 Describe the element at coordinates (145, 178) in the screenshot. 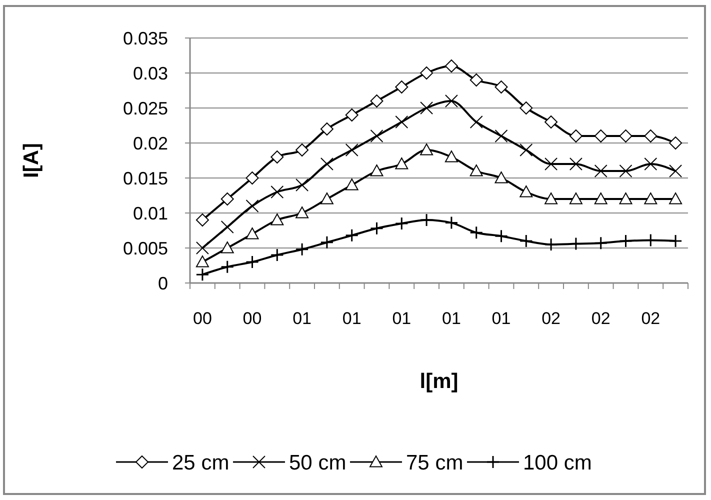

I see `y-tick-label: 0.015` at that location.